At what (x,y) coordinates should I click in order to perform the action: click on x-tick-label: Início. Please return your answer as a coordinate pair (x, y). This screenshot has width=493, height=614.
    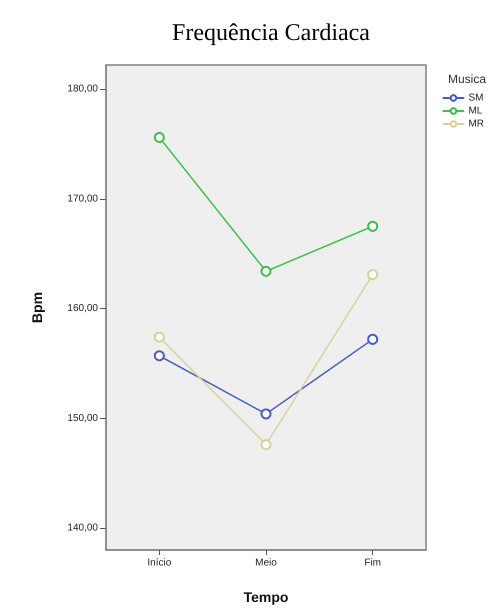
    Looking at the image, I should click on (159, 563).